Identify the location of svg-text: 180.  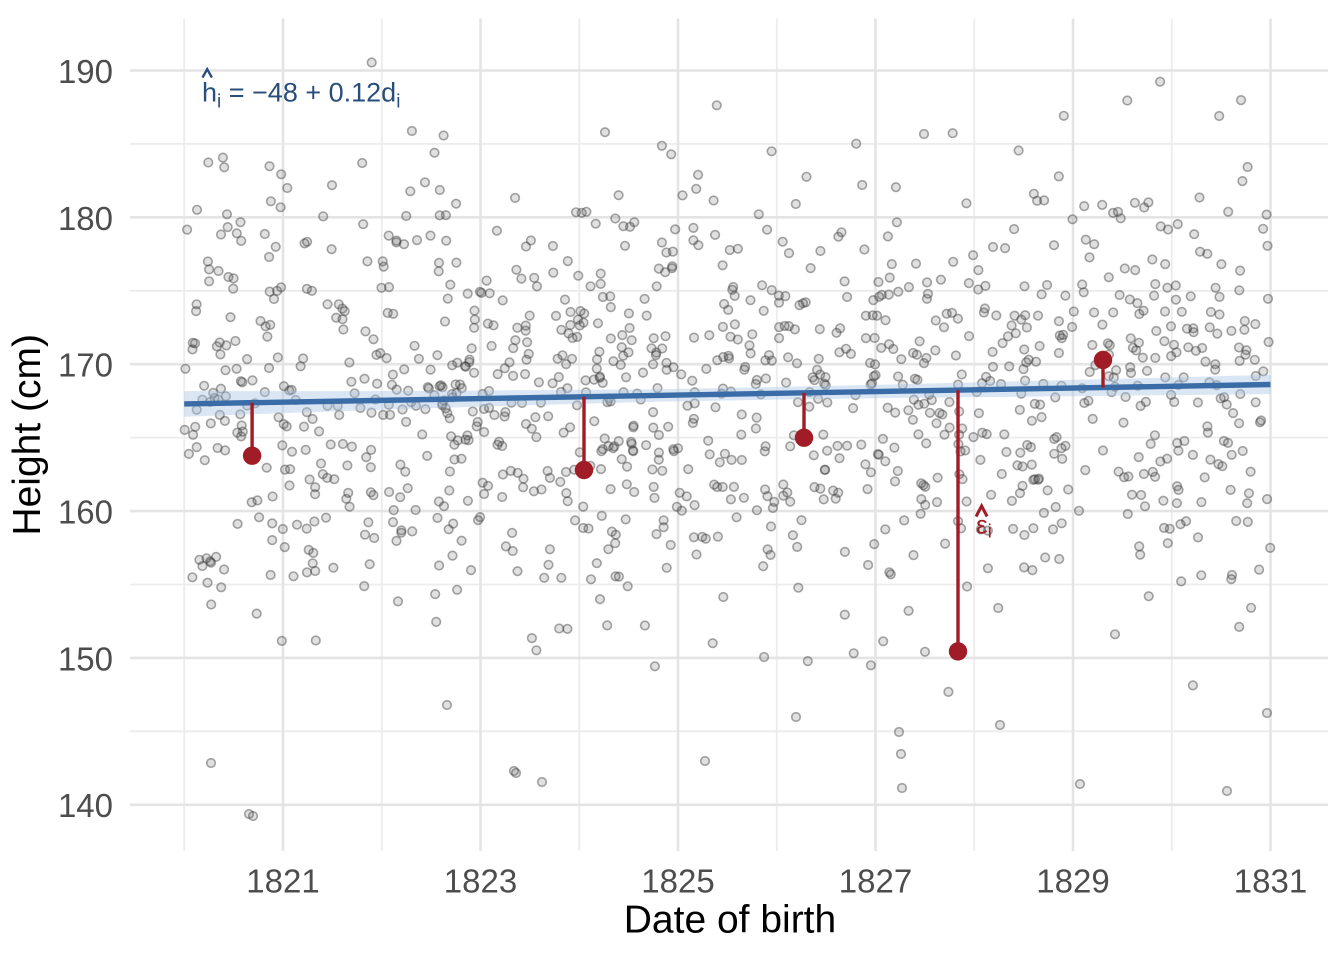
(85, 218).